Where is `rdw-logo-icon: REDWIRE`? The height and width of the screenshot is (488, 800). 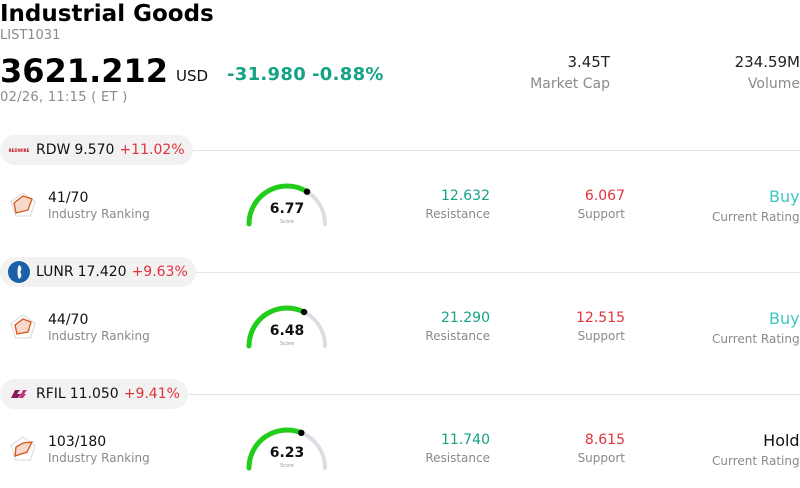 rdw-logo-icon: REDWIRE is located at coordinates (19, 150).